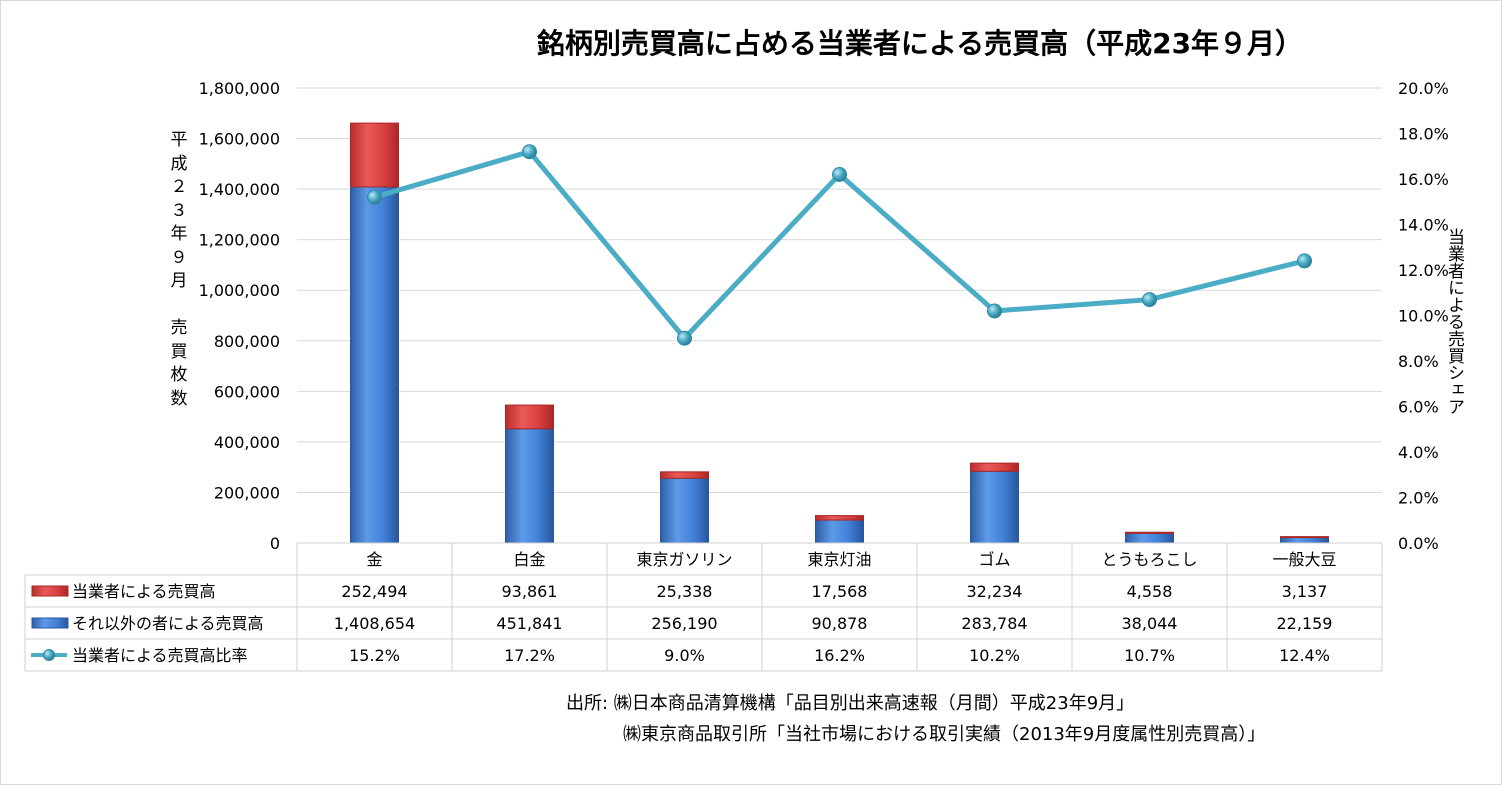 The width and height of the screenshot is (1502, 785). I want to click on y-tick-label: 1,000,000, so click(239, 290).